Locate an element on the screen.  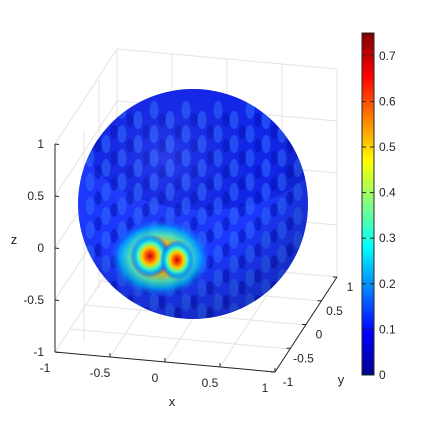
x-tick-label: 0.5 is located at coordinates (210, 383).